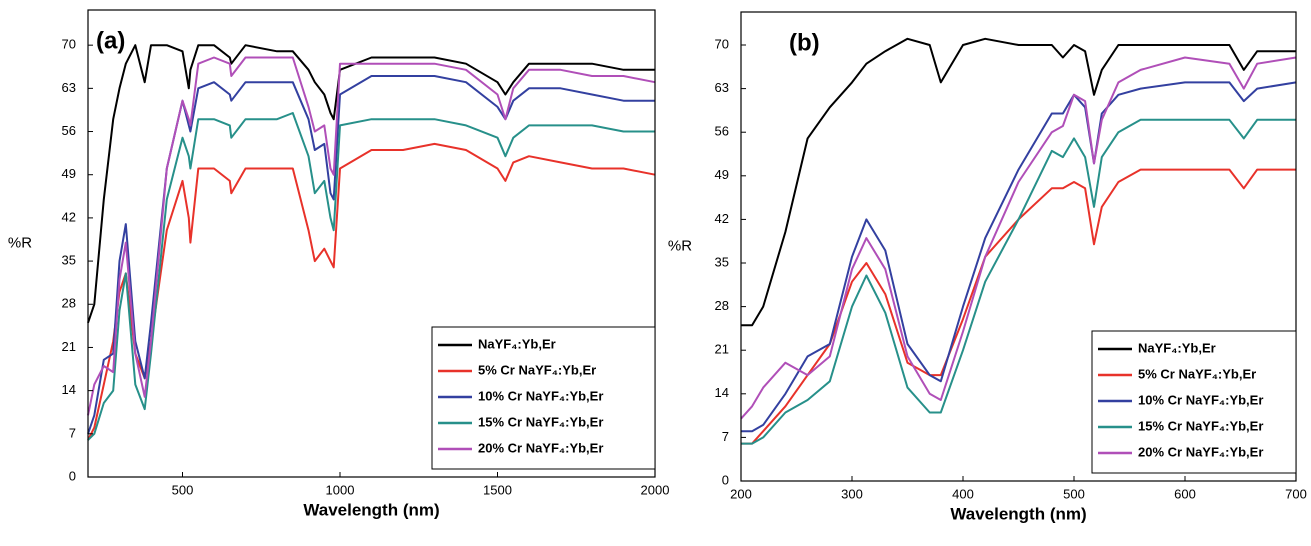 Image resolution: width=1311 pixels, height=546 pixels. What do you see at coordinates (1296, 493) in the screenshot?
I see `x-tick-label: 700` at bounding box center [1296, 493].